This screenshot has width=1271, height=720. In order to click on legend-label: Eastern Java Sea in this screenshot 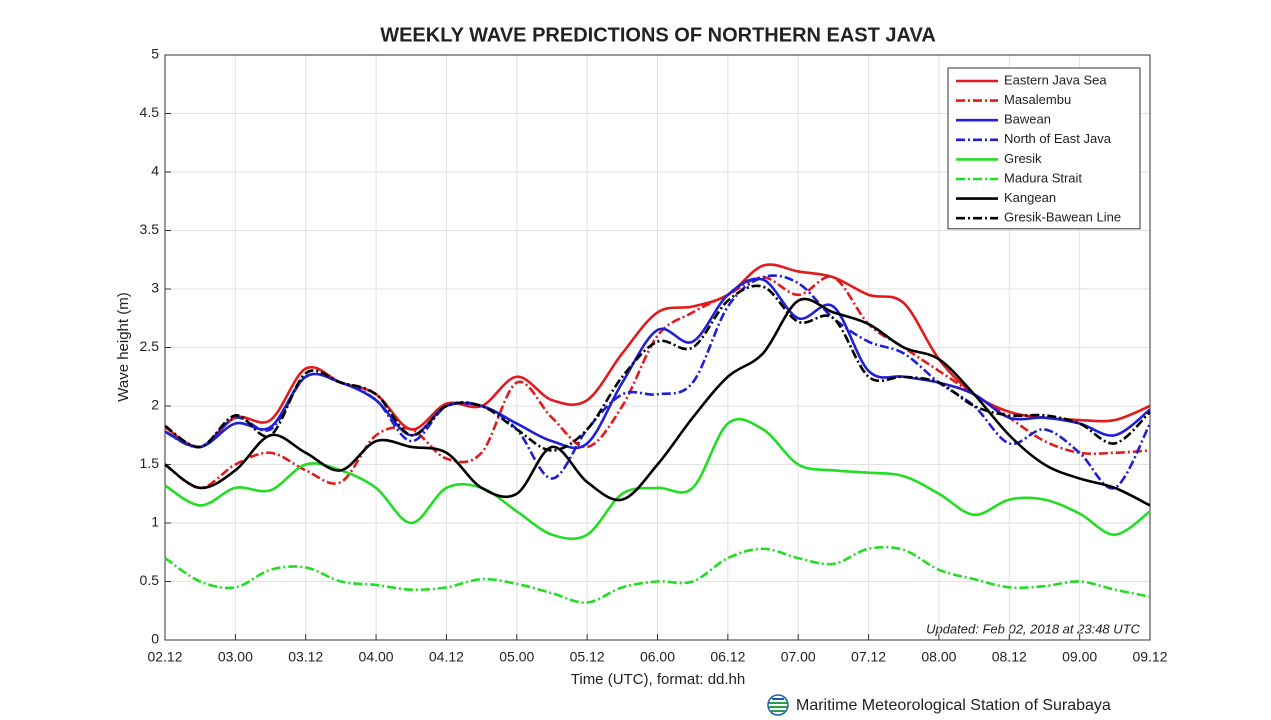, I will do `click(1055, 79)`.